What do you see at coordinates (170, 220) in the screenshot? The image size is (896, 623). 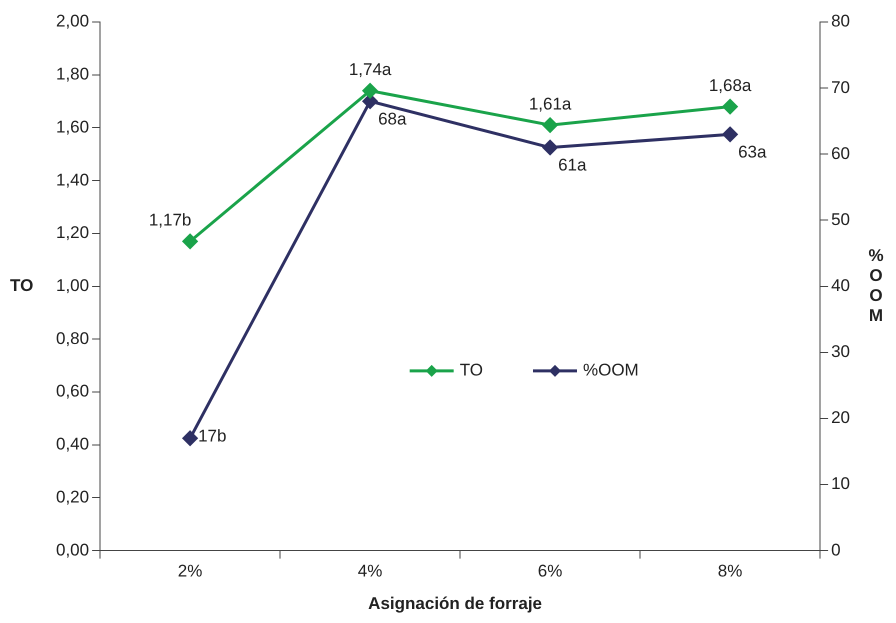 I see `data-label: 1,17b` at bounding box center [170, 220].